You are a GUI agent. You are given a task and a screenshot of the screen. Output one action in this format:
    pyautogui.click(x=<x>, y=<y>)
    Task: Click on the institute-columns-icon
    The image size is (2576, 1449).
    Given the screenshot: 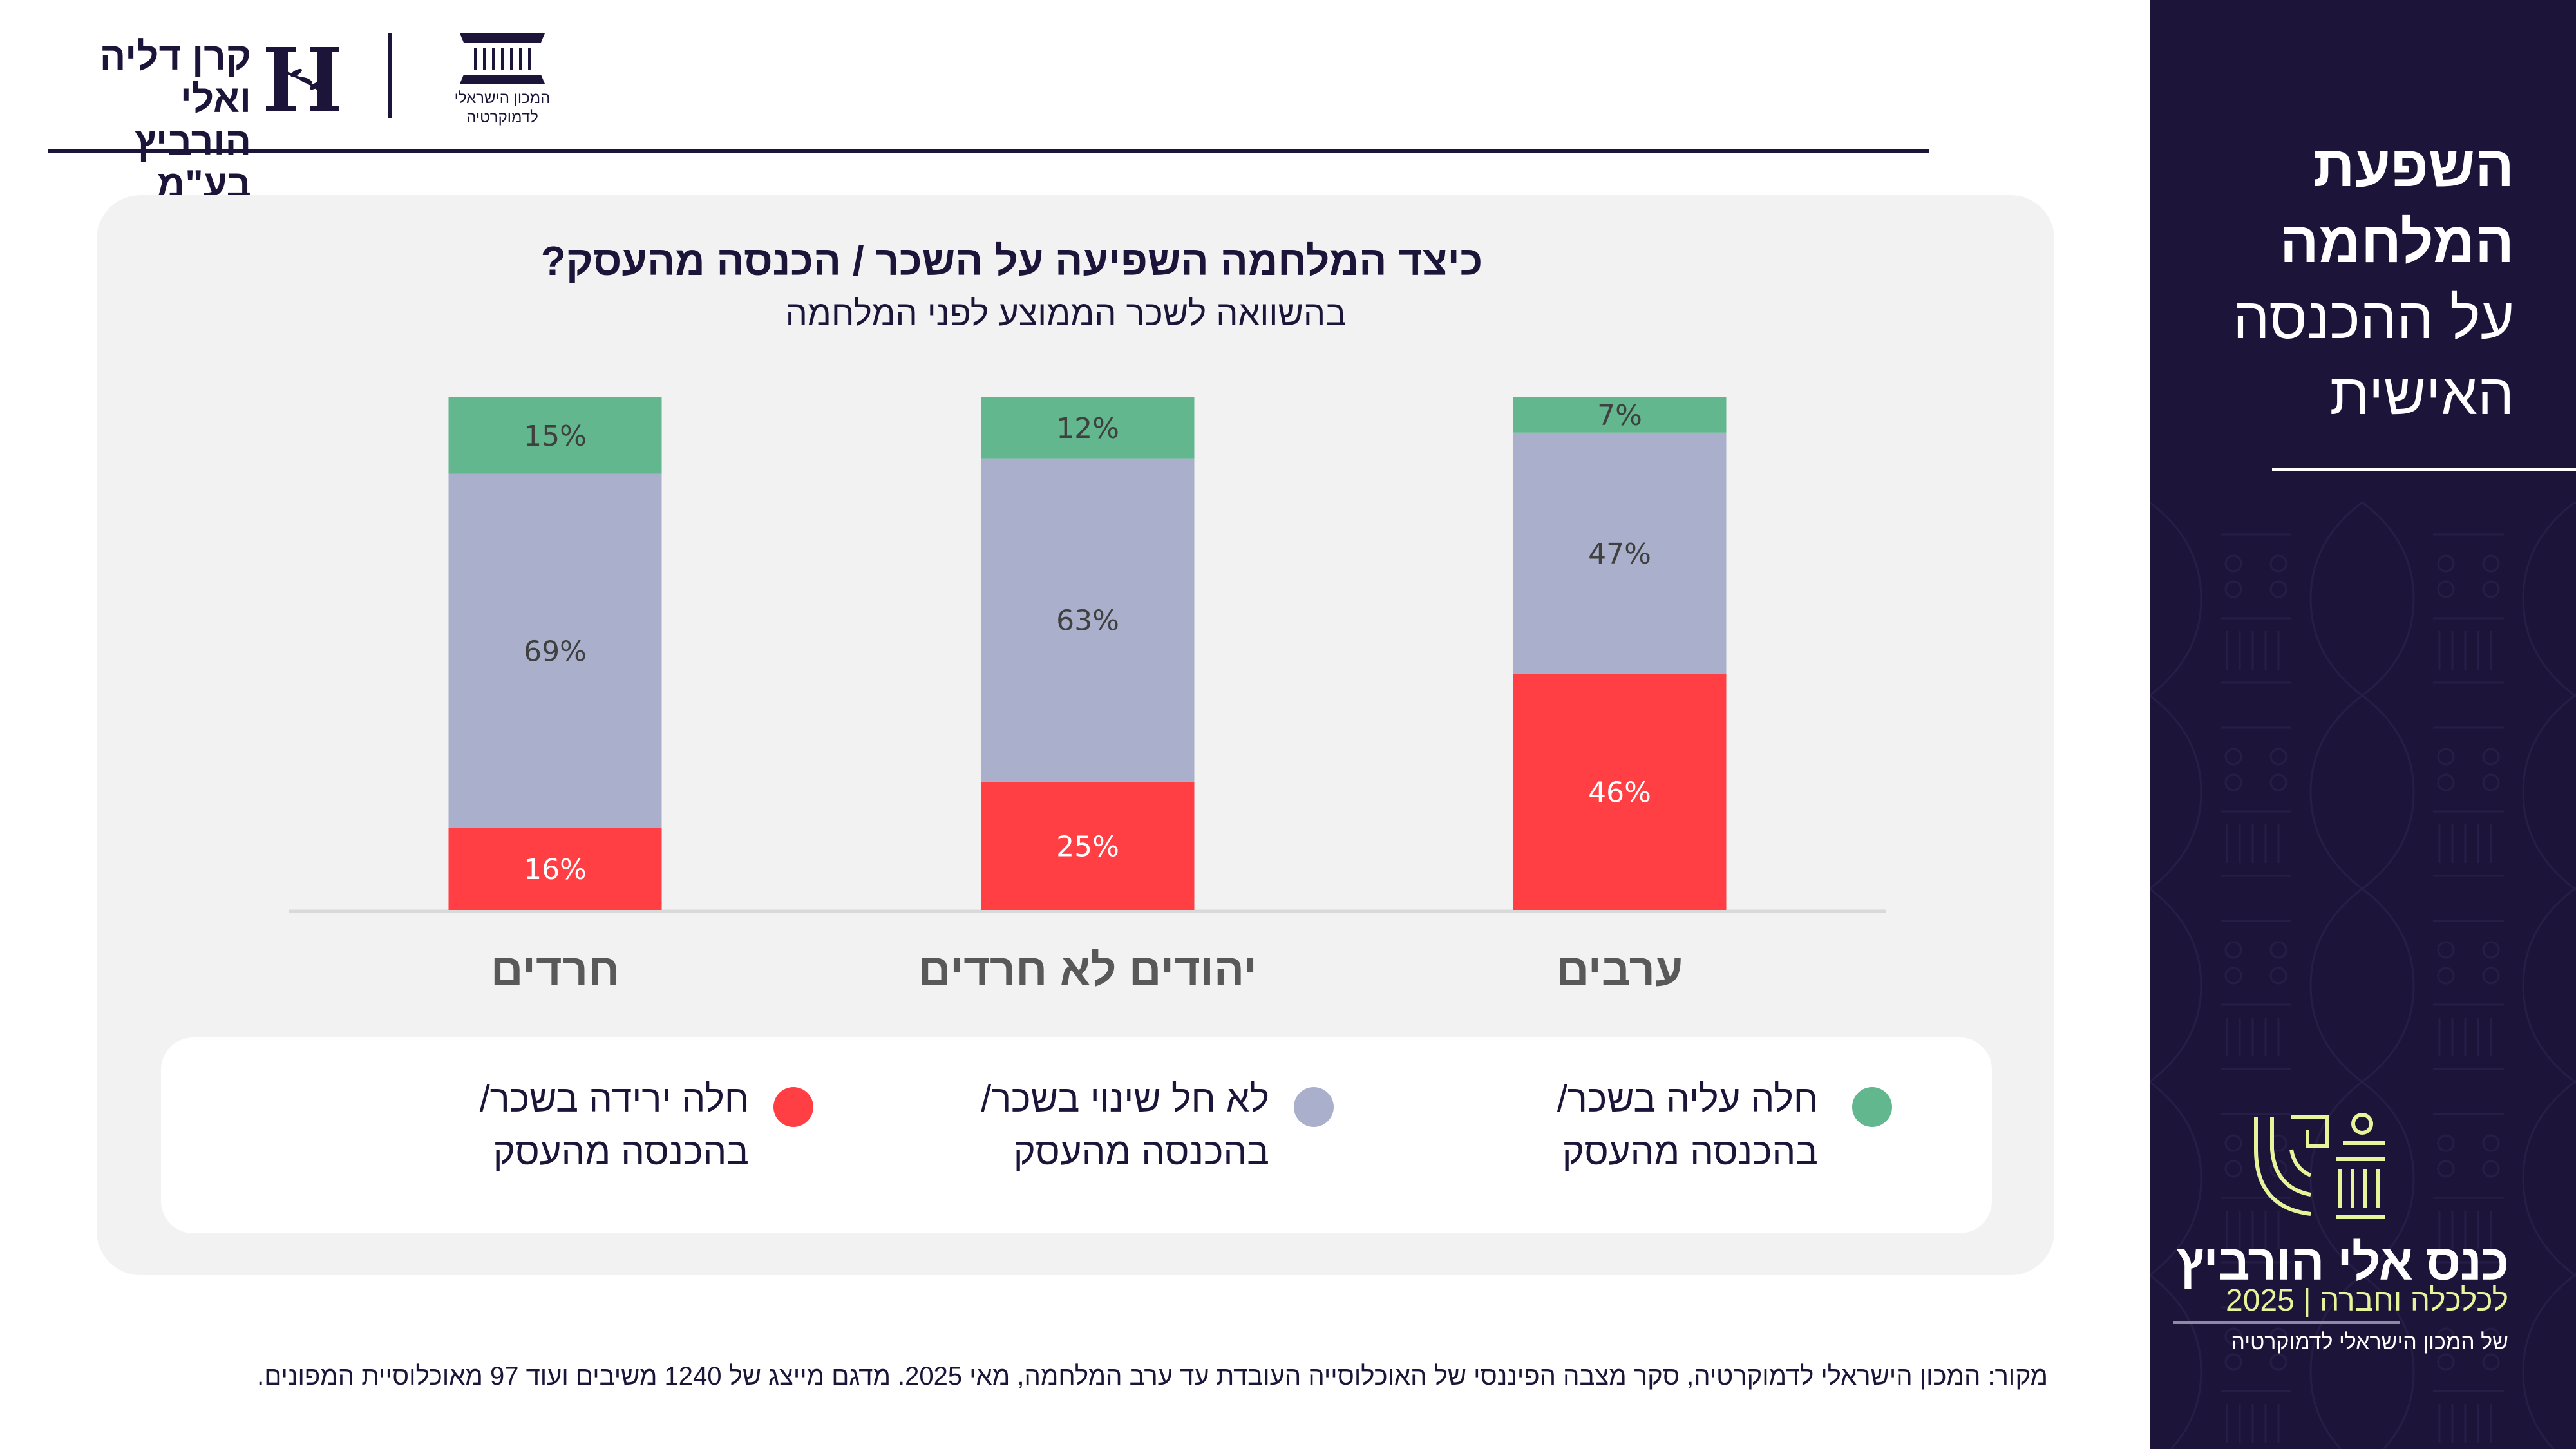 What is the action you would take?
    pyautogui.click(x=502, y=58)
    